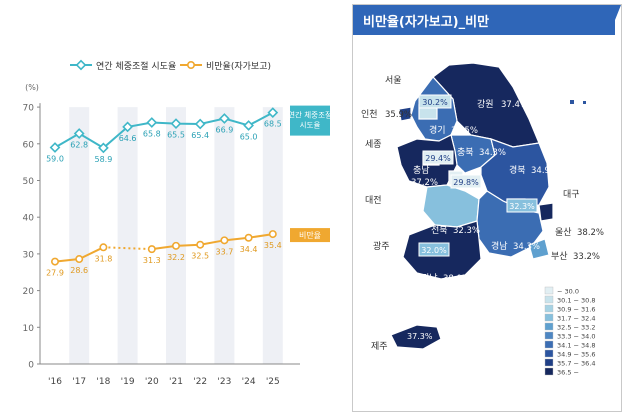 The image size is (625, 420). I want to click on data-label: 28.6, so click(79, 270).